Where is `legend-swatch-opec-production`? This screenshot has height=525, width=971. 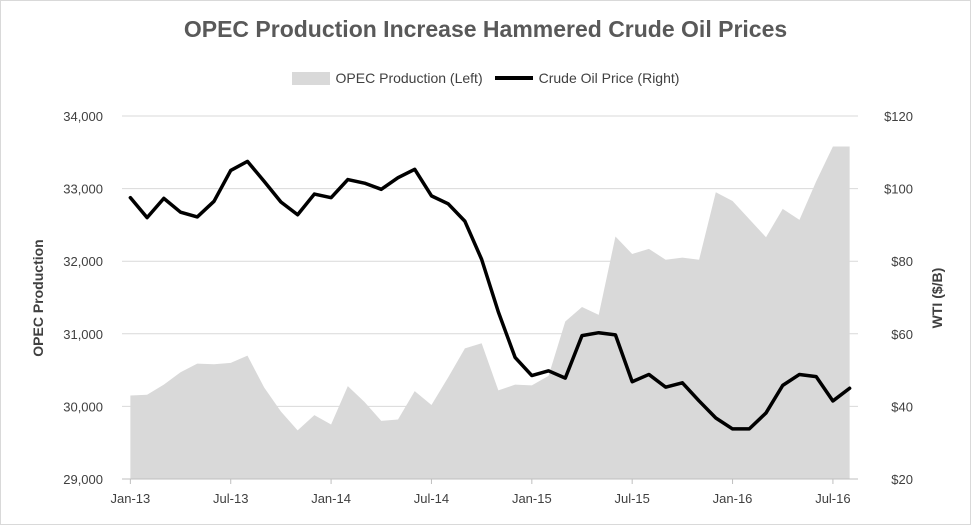
legend-swatch-opec-production is located at coordinates (310, 78).